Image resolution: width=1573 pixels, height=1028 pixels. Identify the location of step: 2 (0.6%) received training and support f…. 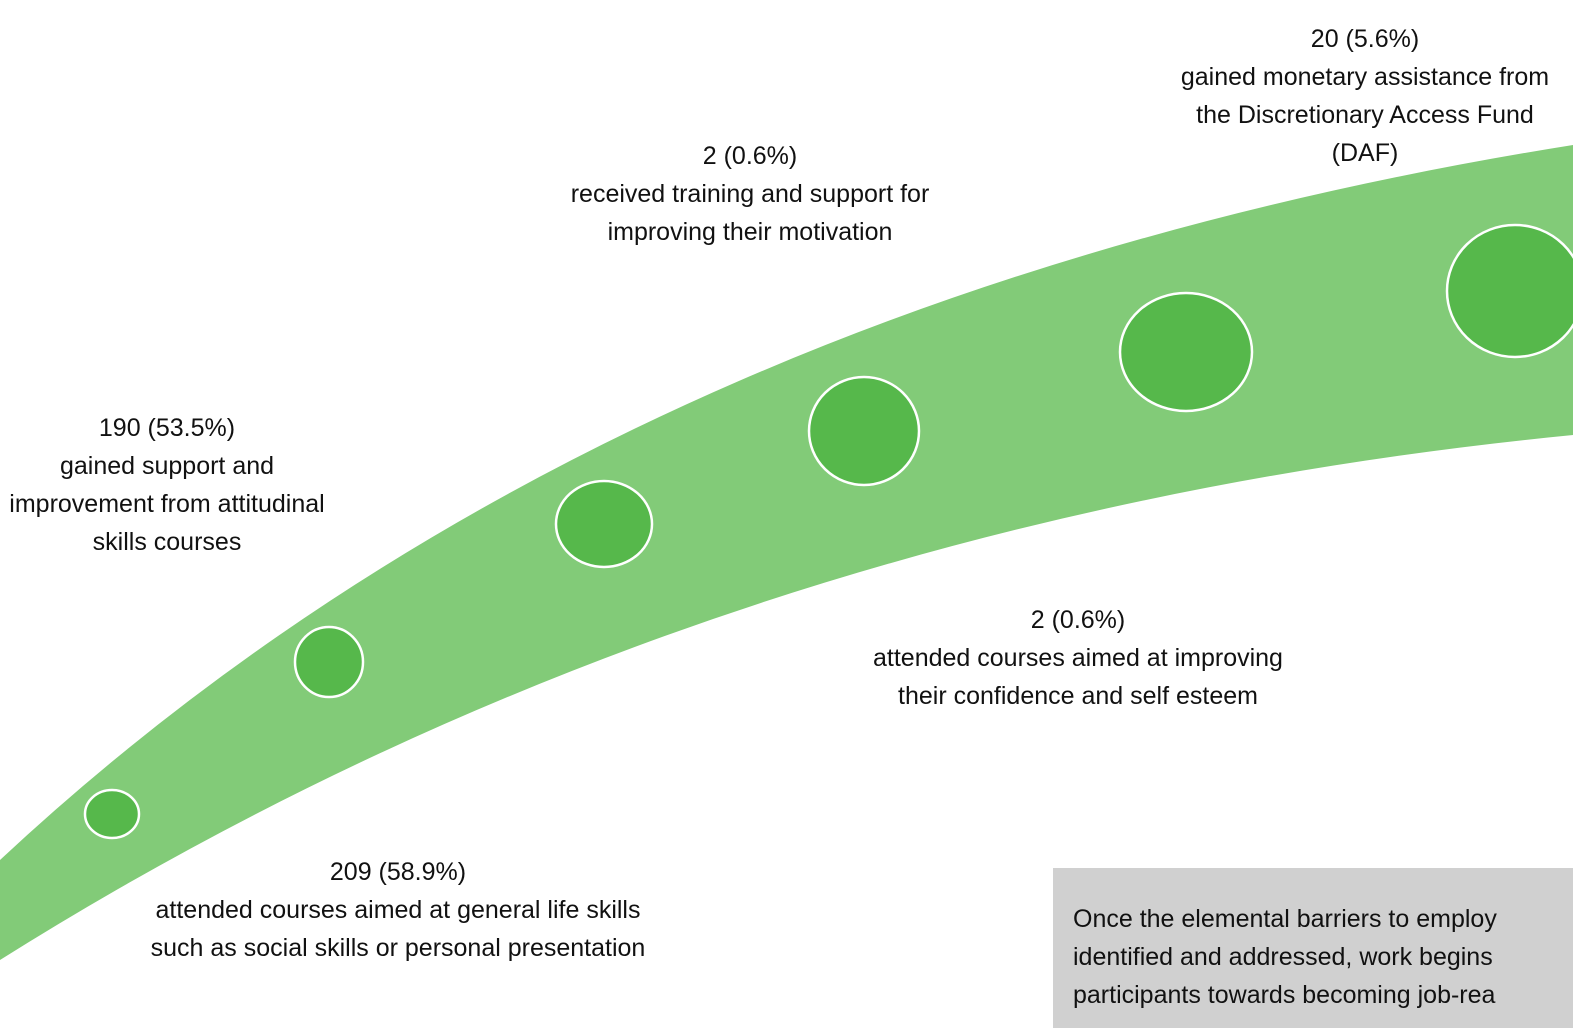
(750, 194).